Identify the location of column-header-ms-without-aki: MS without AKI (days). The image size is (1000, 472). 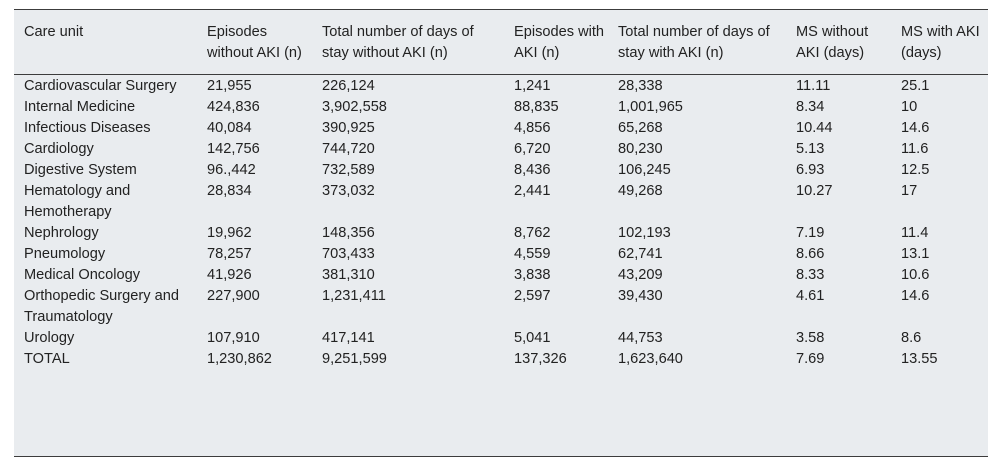
(838, 42).